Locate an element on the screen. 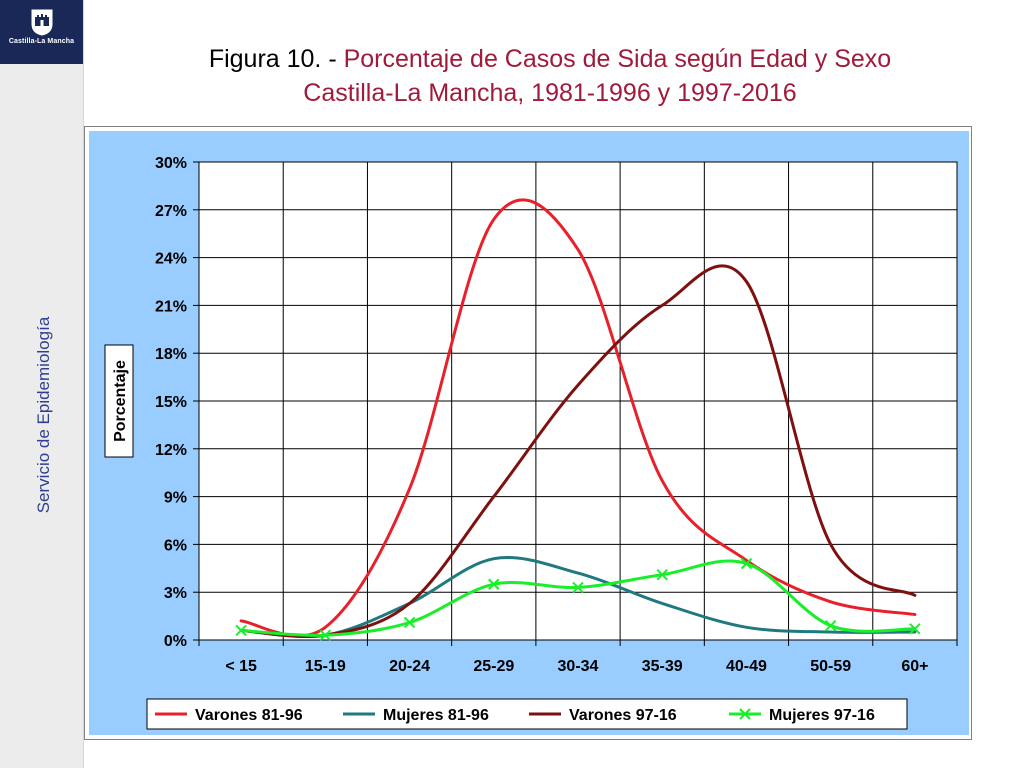  y-tick-label: 9% is located at coordinates (175, 498).